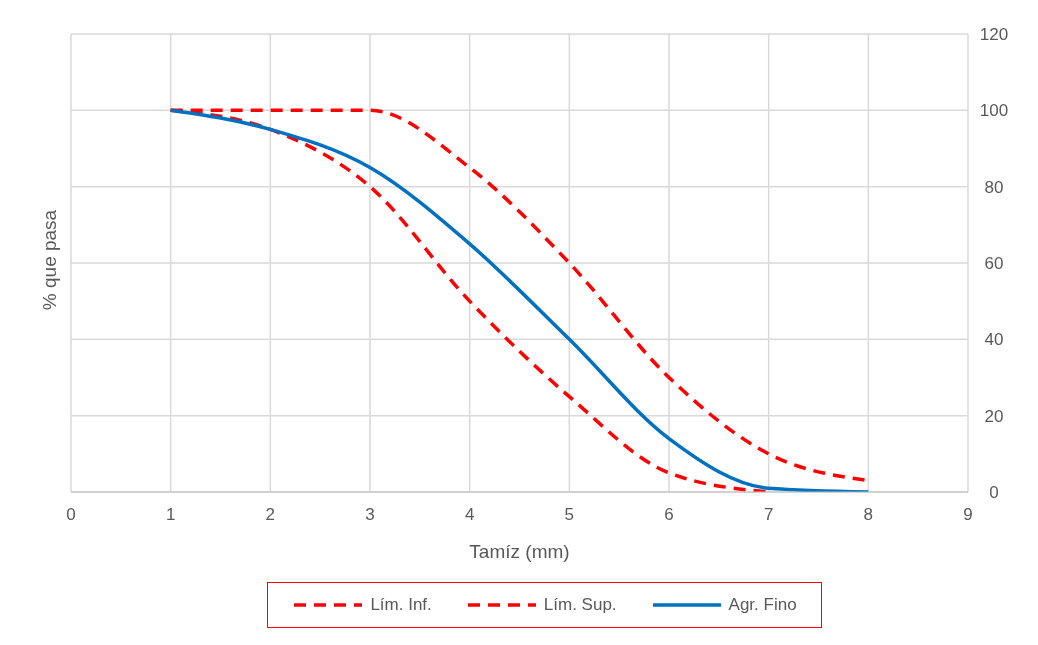 This screenshot has width=1038, height=645. Describe the element at coordinates (170, 515) in the screenshot. I see `x-tick-label: 1` at that location.